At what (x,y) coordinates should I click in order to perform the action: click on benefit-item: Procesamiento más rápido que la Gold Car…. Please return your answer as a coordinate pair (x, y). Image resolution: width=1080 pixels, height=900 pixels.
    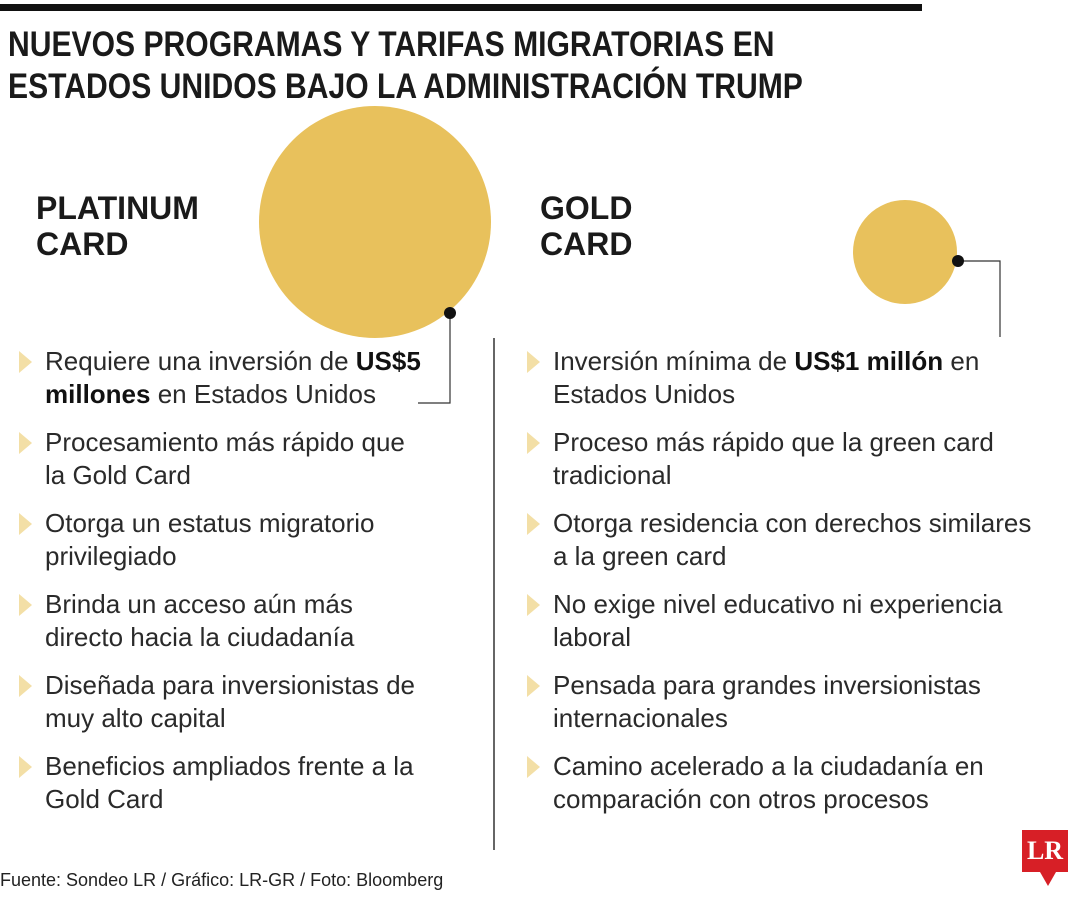
    Looking at the image, I should click on (224, 459).